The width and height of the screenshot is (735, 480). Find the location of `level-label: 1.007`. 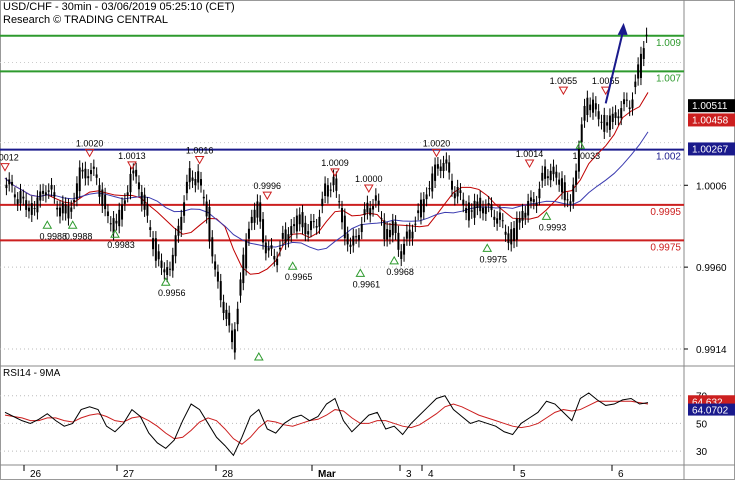

level-label: 1.007 is located at coordinates (668, 78).